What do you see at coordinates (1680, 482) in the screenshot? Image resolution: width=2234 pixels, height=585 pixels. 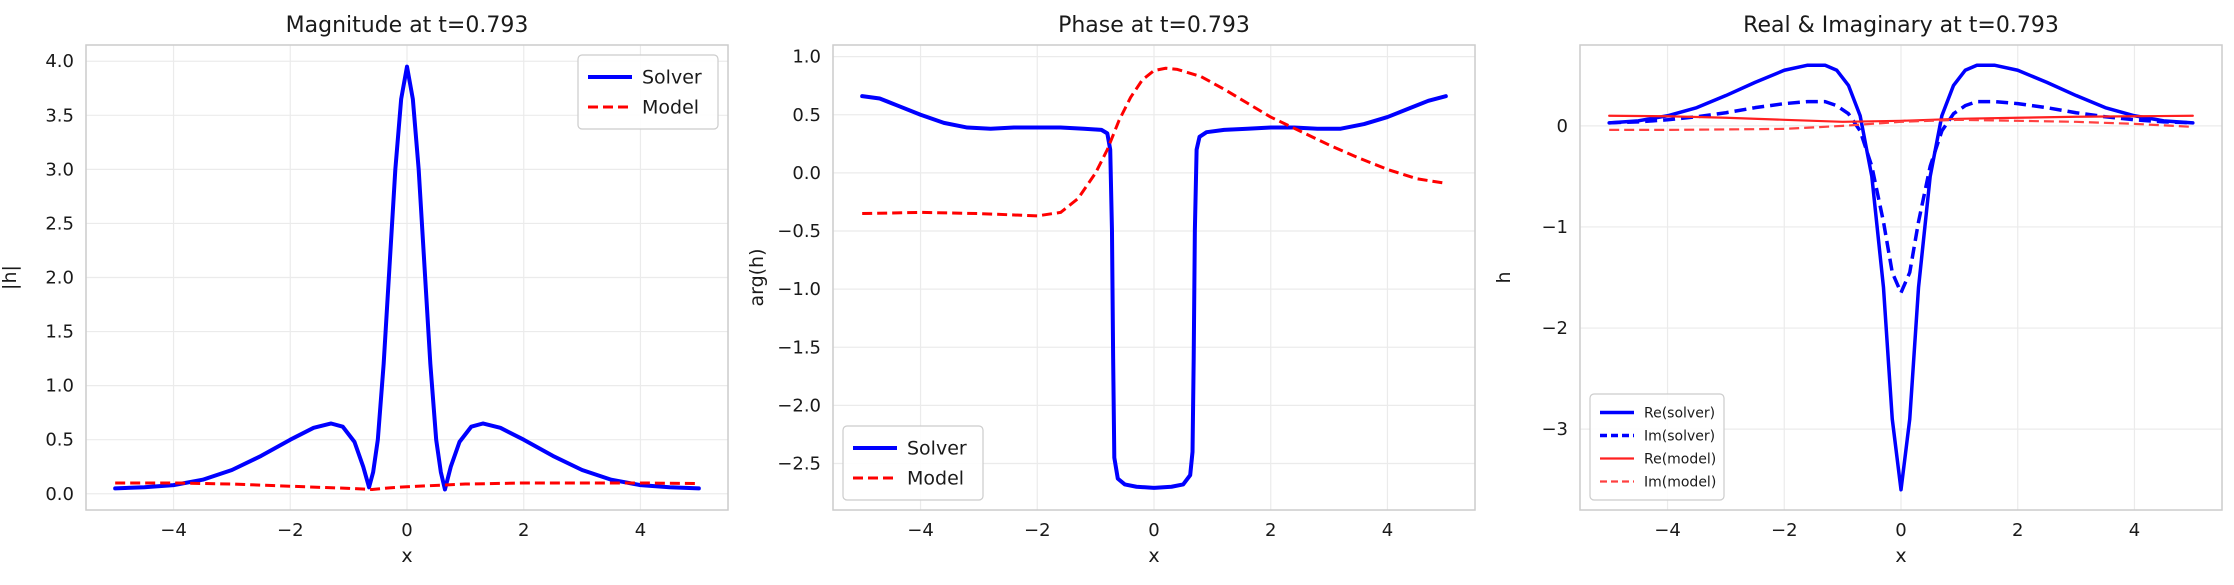 I see `legend-label: Im(model)` at bounding box center [1680, 482].